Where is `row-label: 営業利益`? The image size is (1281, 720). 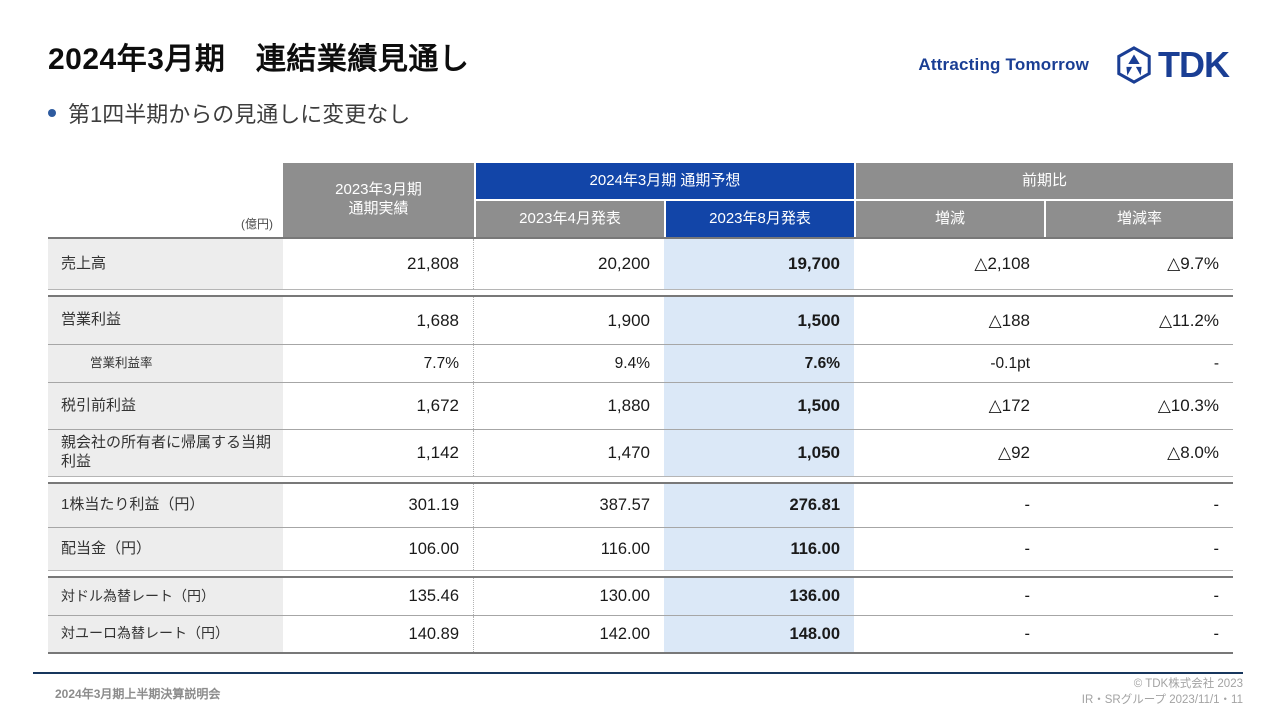
row-label: 営業利益 is located at coordinates (165, 320).